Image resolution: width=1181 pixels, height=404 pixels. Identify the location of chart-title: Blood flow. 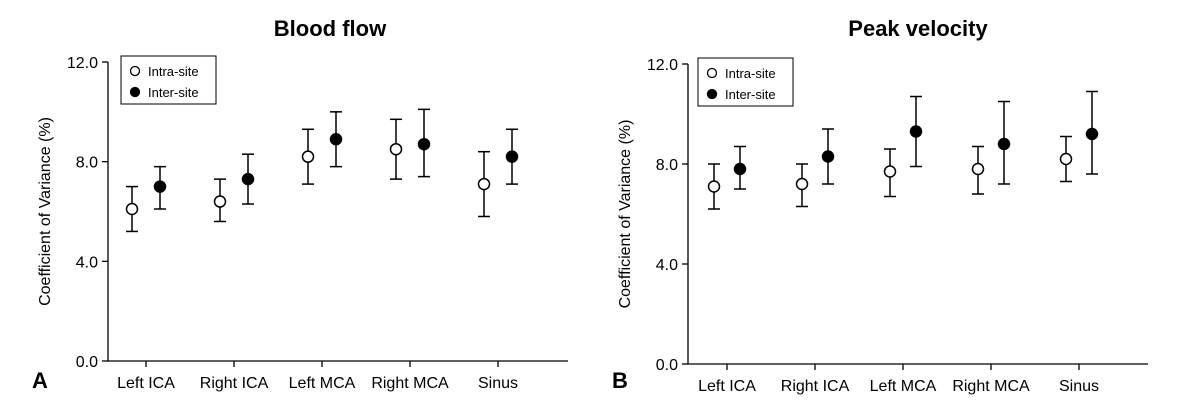
(330, 28).